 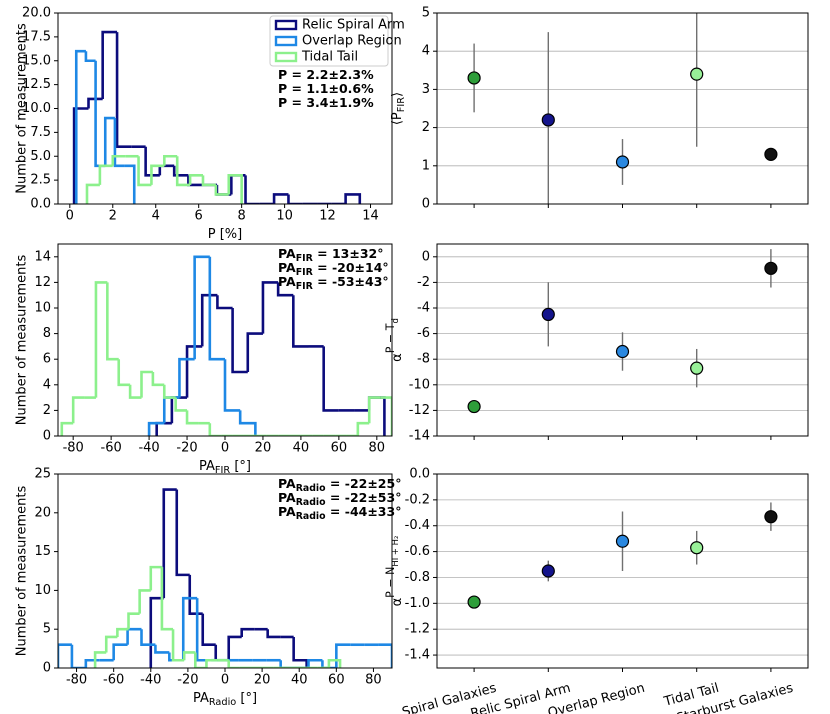 I want to click on annotation: P = 1.1±0.6%, so click(x=326, y=88).